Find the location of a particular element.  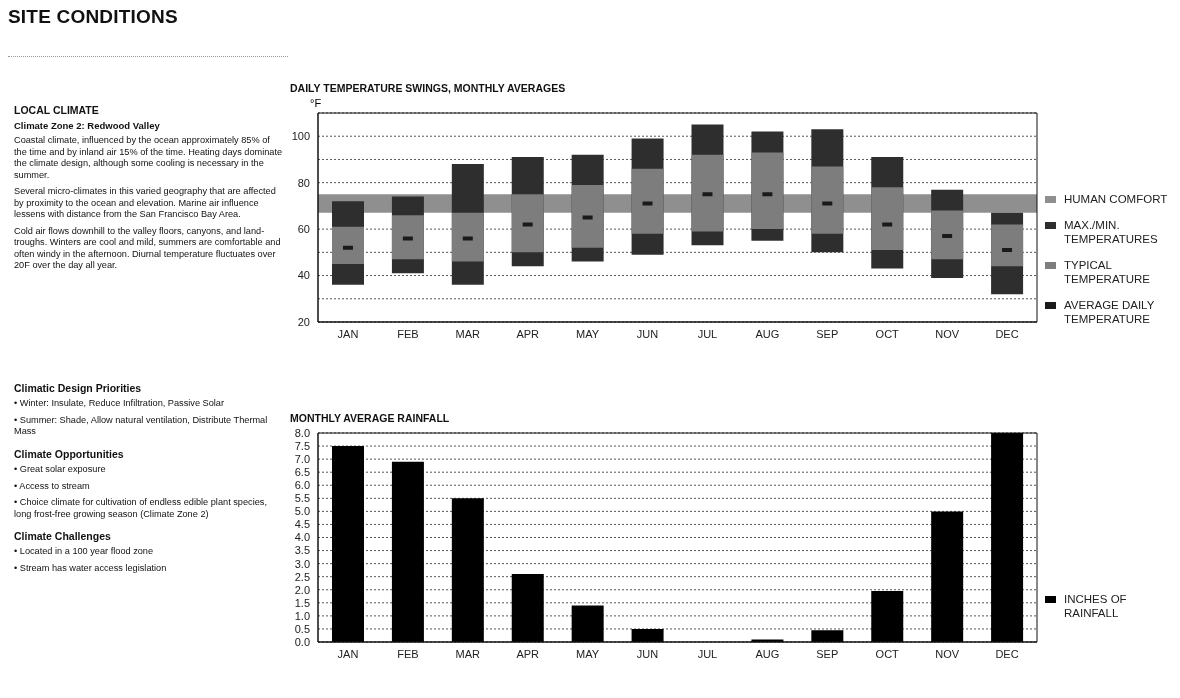

y-tick-label: 6.0 is located at coordinates (302, 485).